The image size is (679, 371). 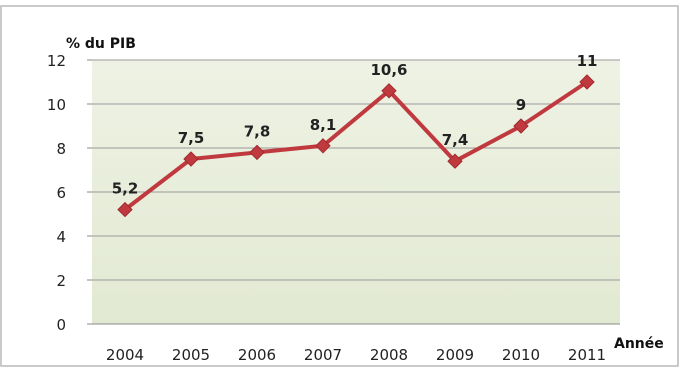 What do you see at coordinates (356, 355) in the screenshot?
I see `x-tick-labels: 2004 2005 2006 2007 2008 2009 2010 2011` at bounding box center [356, 355].